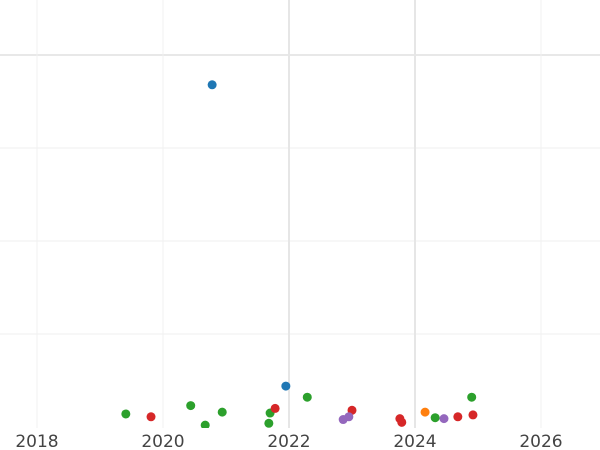 The height and width of the screenshot is (450, 600). I want to click on x-tick-label: 2024, so click(414, 441).